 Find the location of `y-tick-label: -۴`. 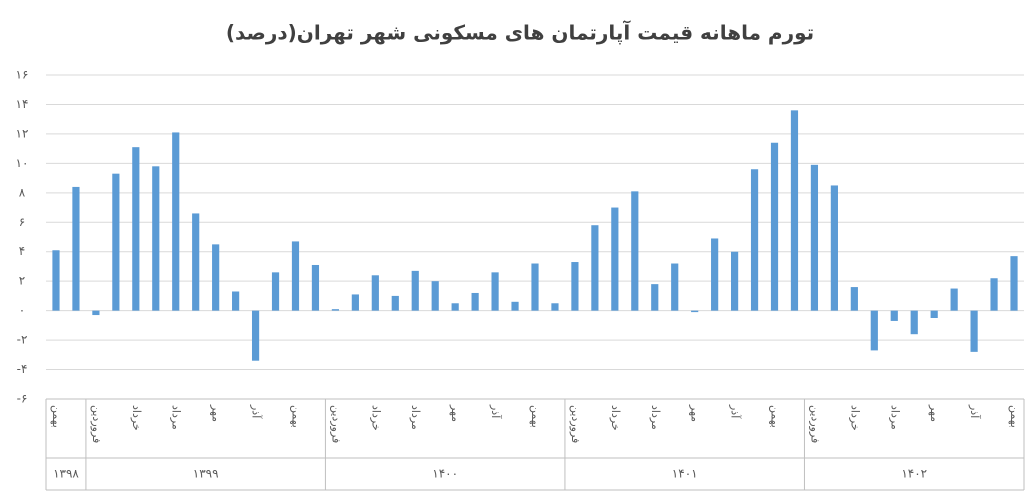

y-tick-label: -۴ is located at coordinates (22, 369).